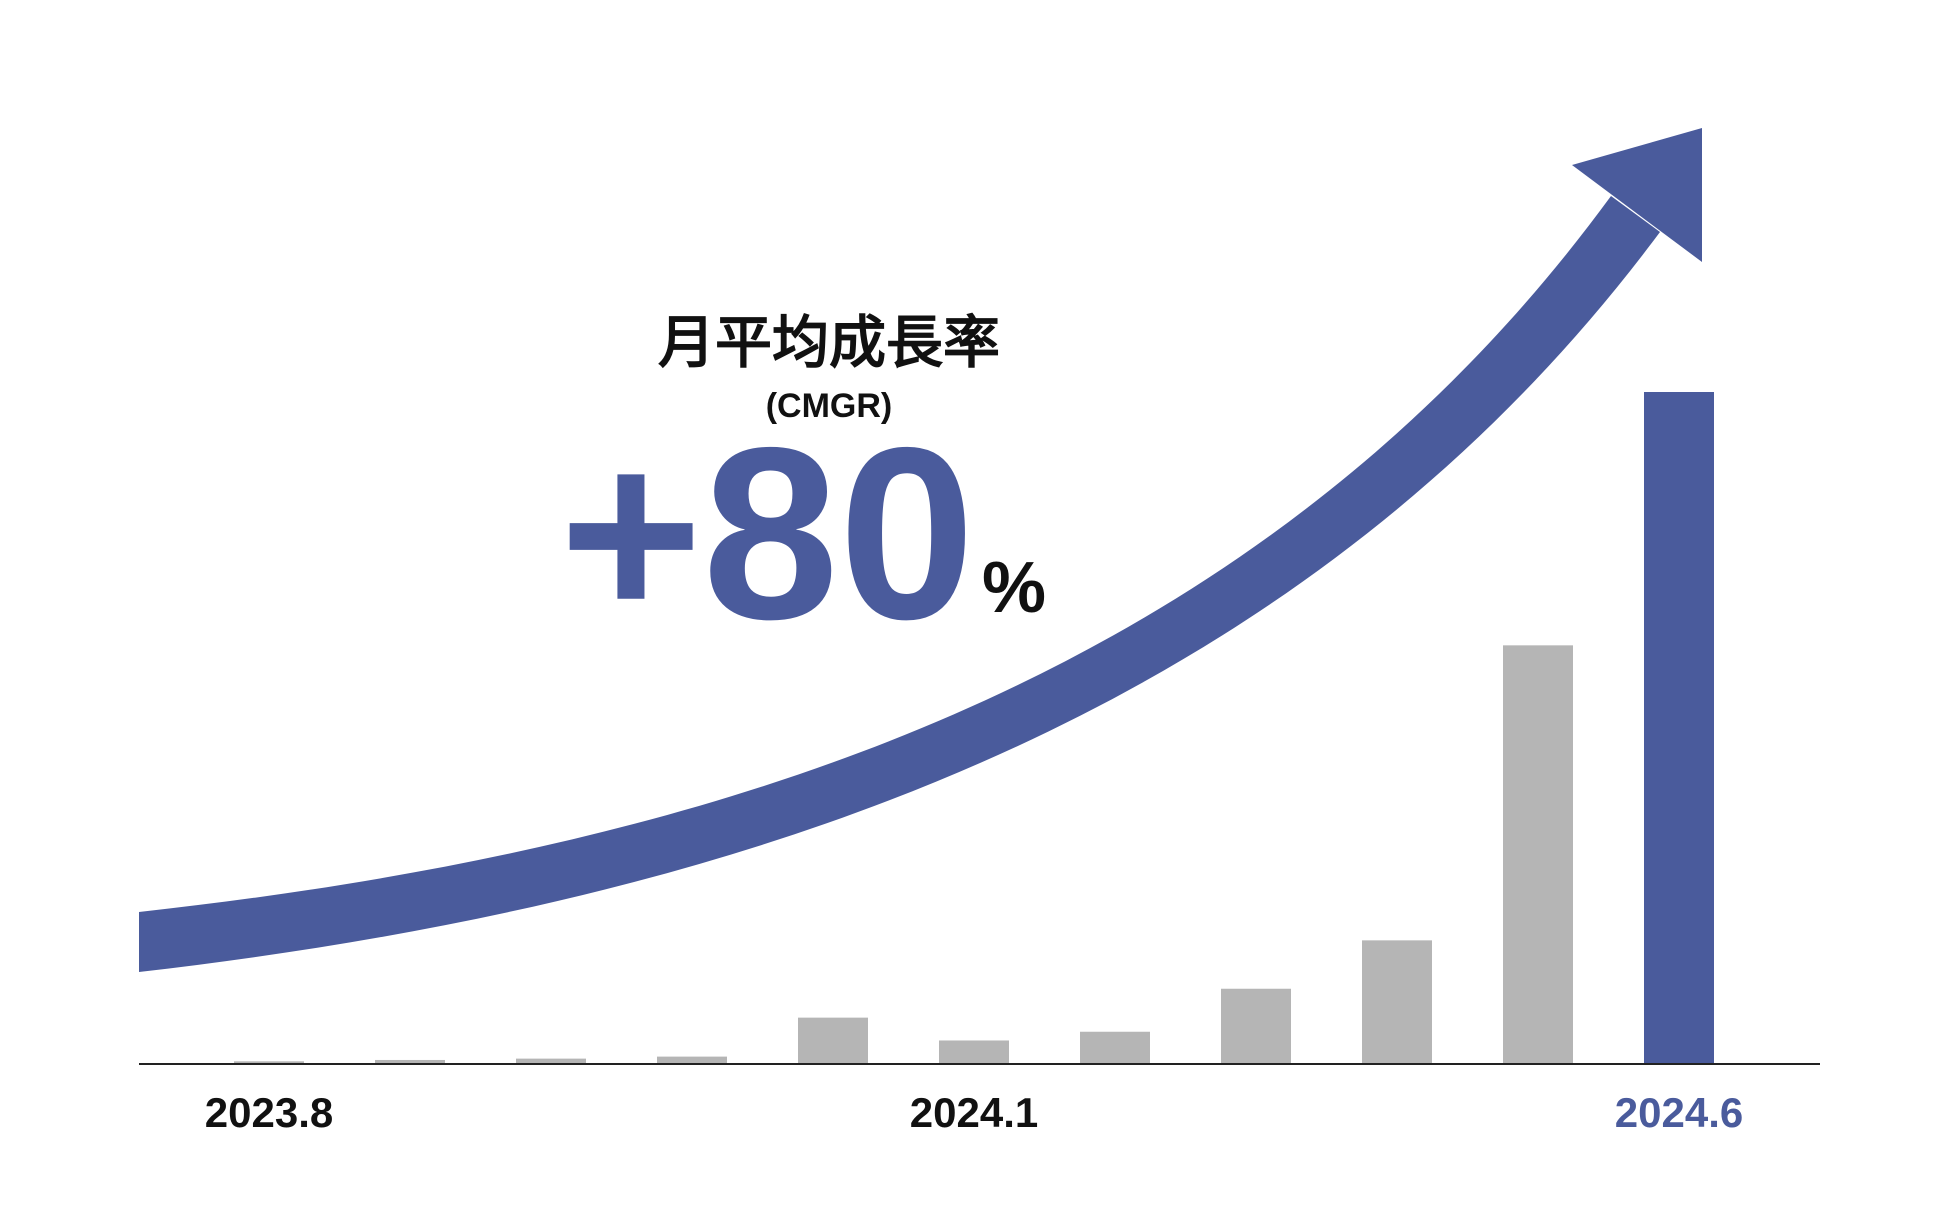 This screenshot has height=1219, width=1950. I want to click on chart-title: 月平均成長率, so click(829, 343).